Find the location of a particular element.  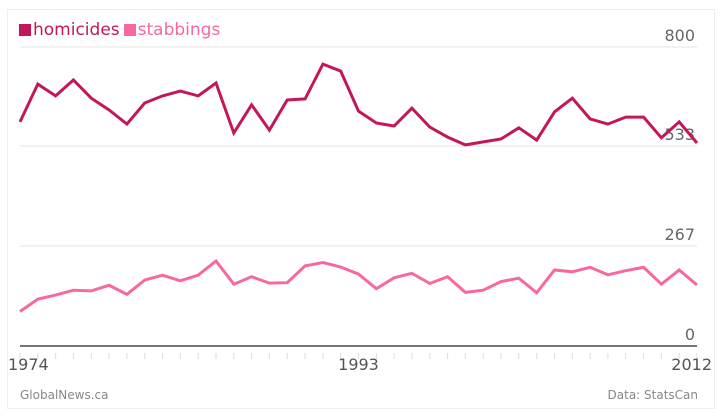

legend-item-homicides: homicides is located at coordinates (69, 30).